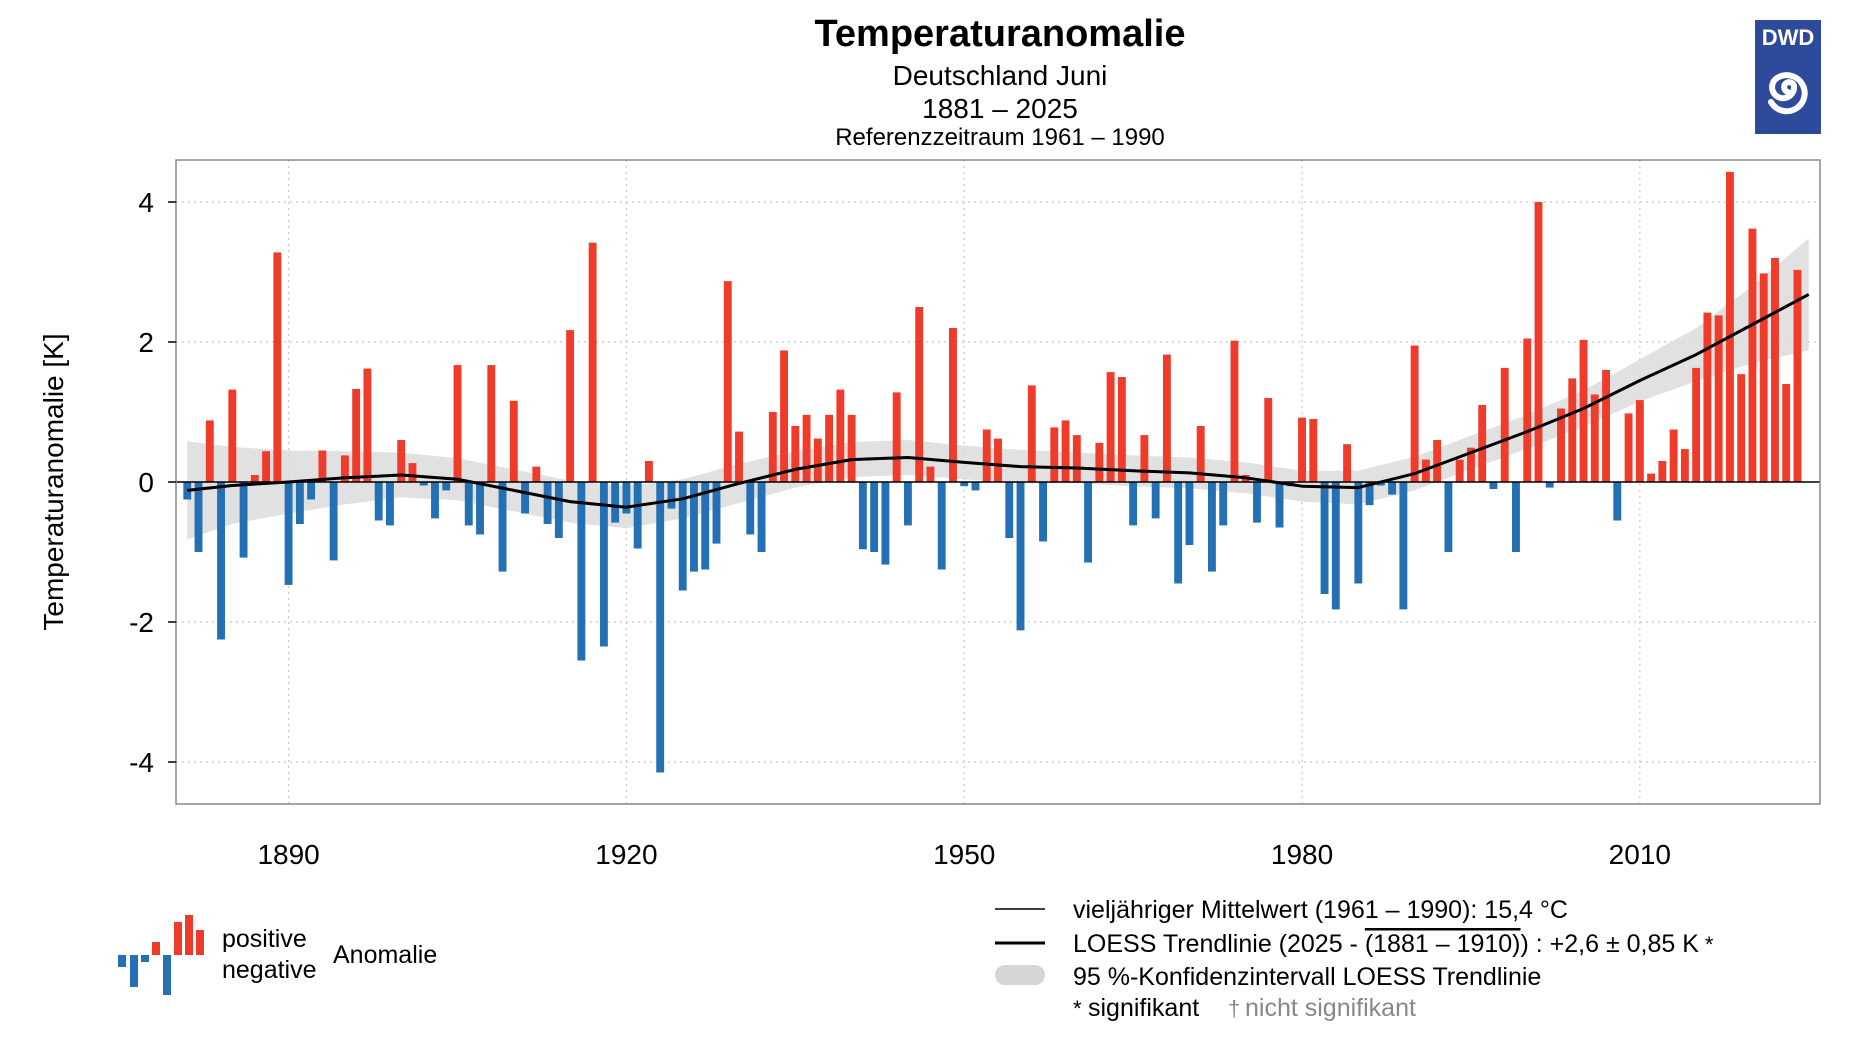  What do you see at coordinates (795, 454) in the screenshot?
I see `anomaly-bar-1935` at bounding box center [795, 454].